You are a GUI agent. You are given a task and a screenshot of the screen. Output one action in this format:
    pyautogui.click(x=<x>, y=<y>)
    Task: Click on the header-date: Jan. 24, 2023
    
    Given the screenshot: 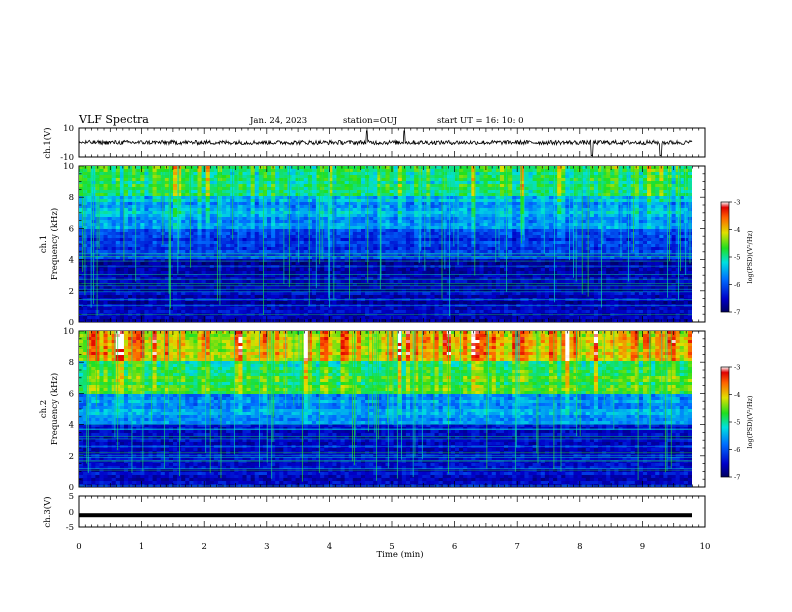 What is the action you would take?
    pyautogui.click(x=278, y=121)
    